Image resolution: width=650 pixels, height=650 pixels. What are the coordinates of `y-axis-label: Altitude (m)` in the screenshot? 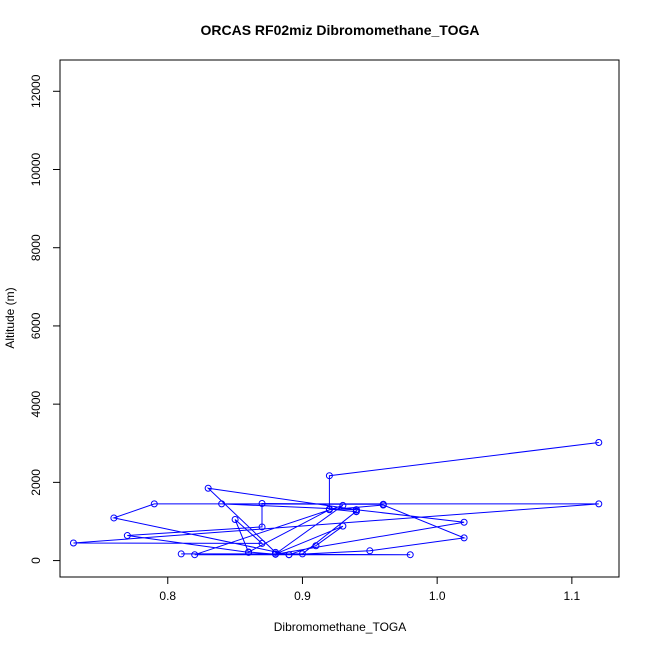 It's located at (10, 317).